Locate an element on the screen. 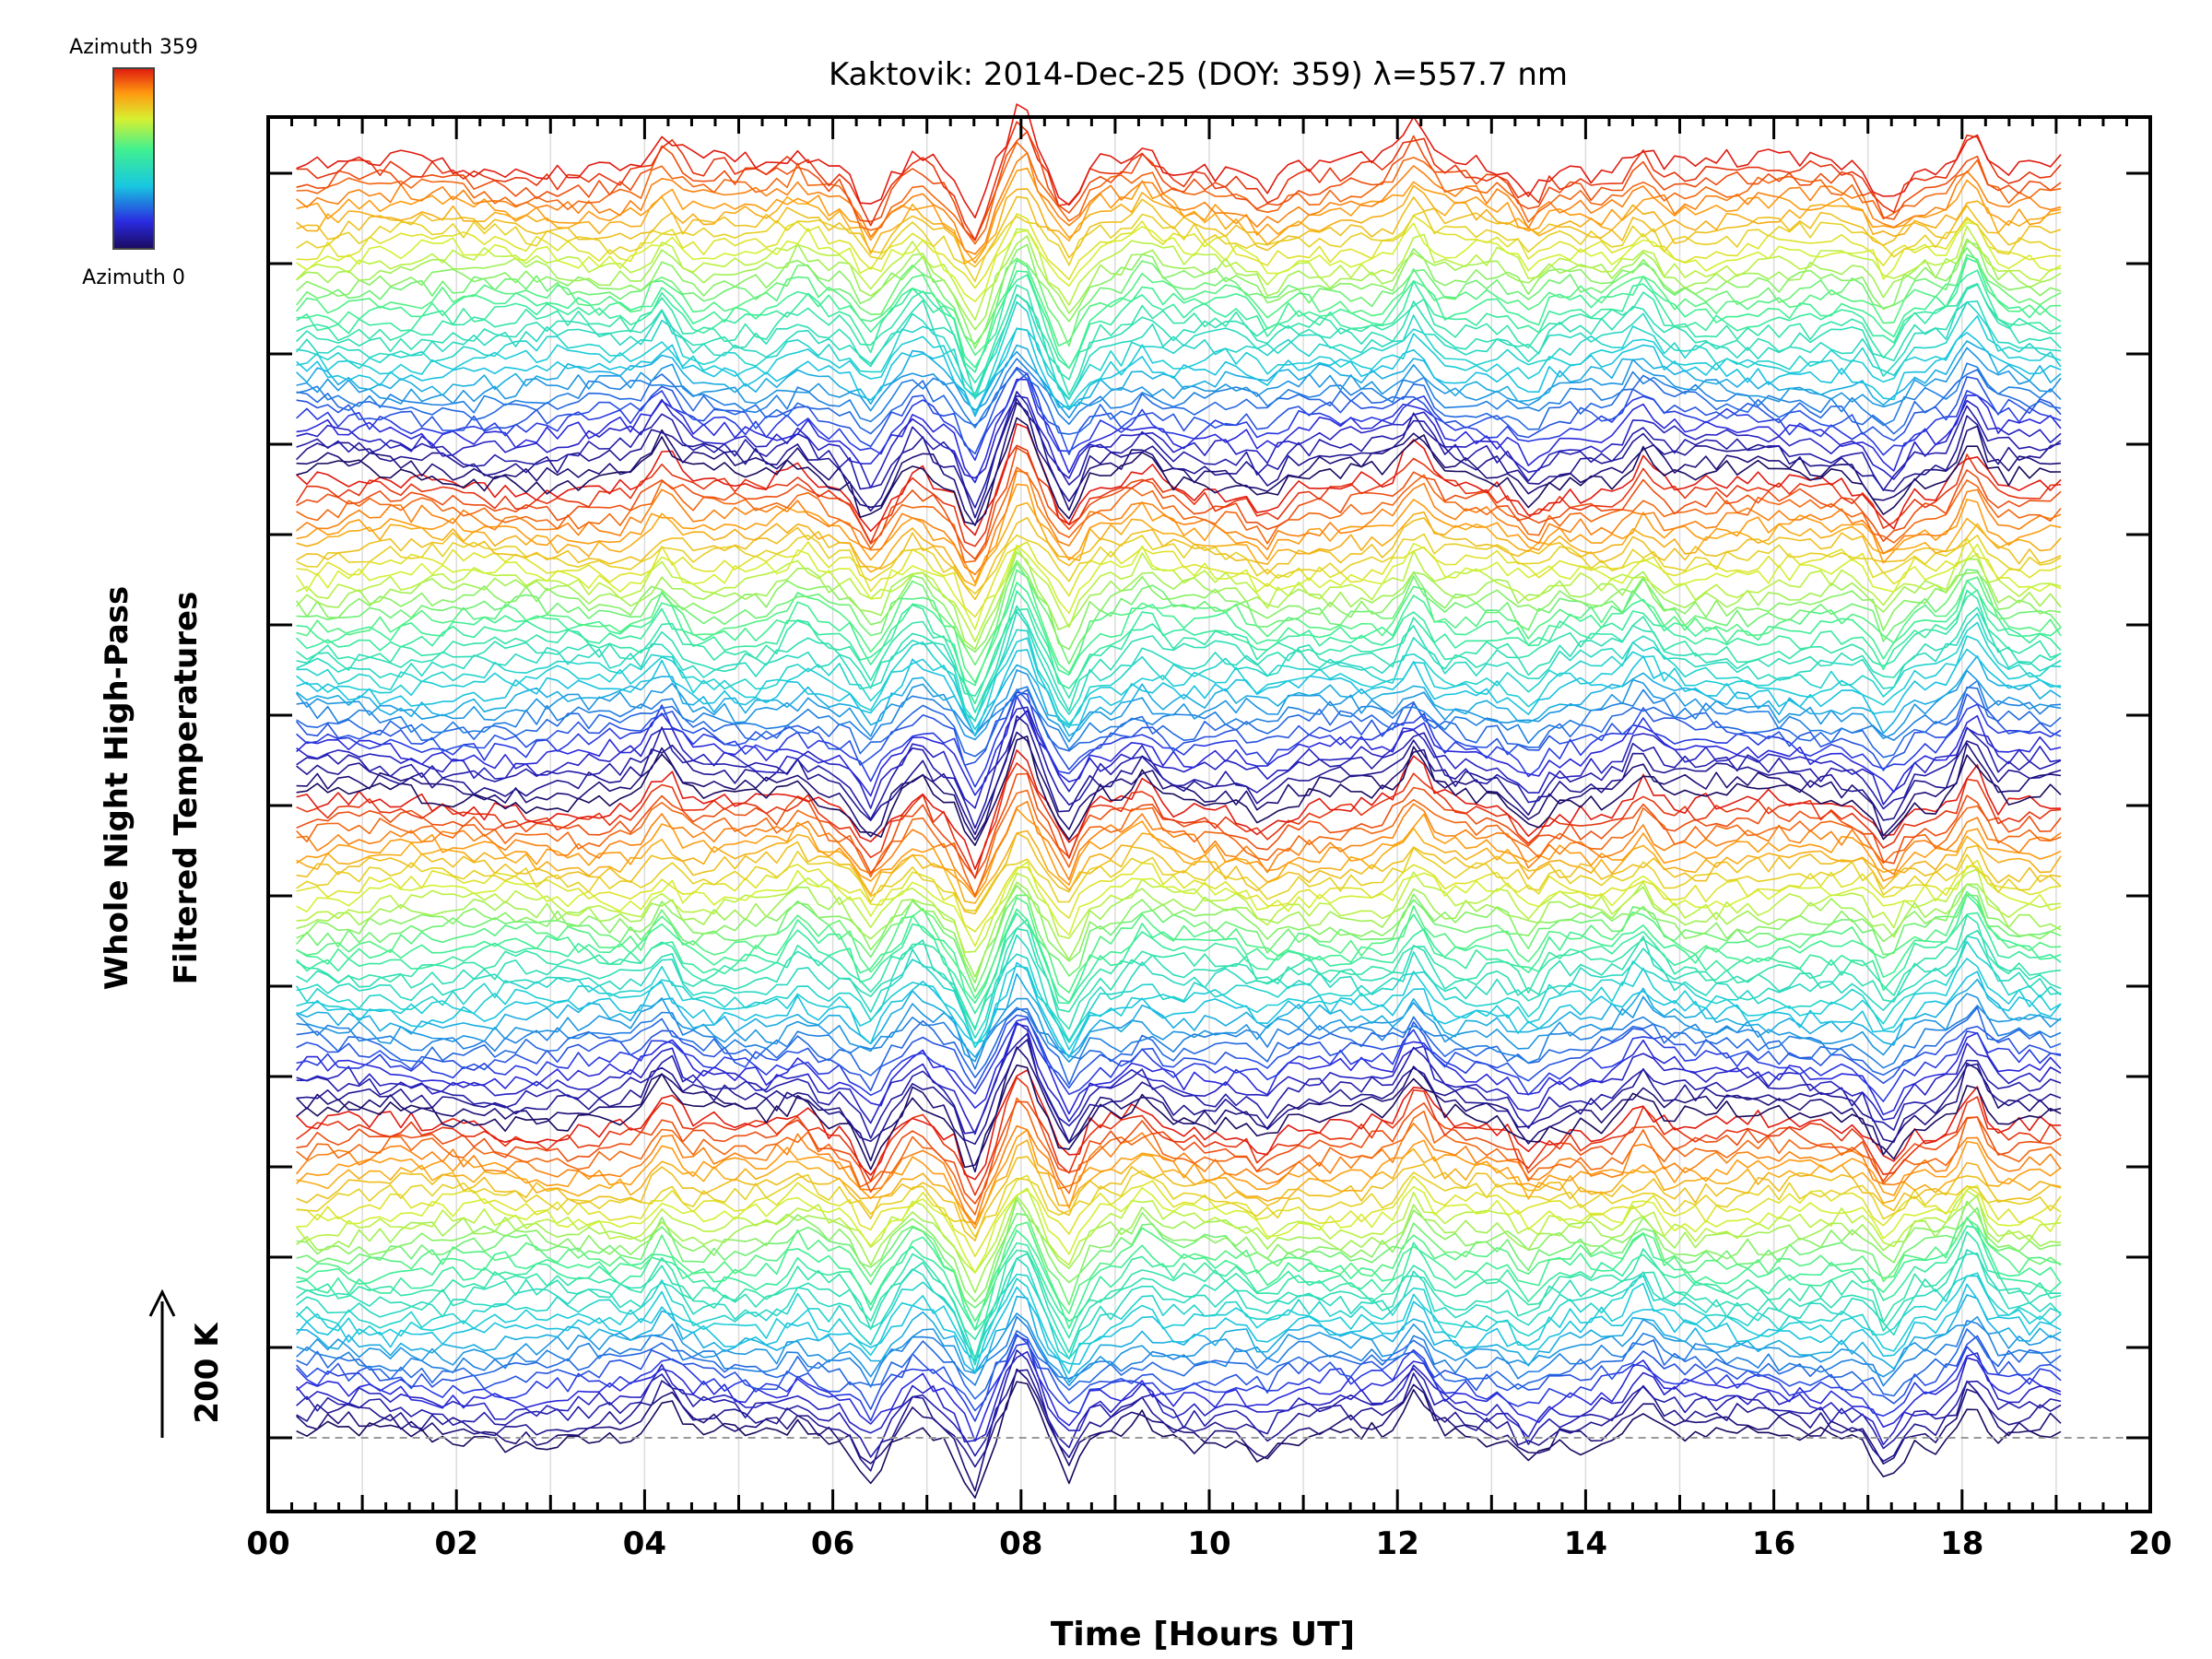  colorbar-bottom-label: Azimuth 0 is located at coordinates (133, 277).